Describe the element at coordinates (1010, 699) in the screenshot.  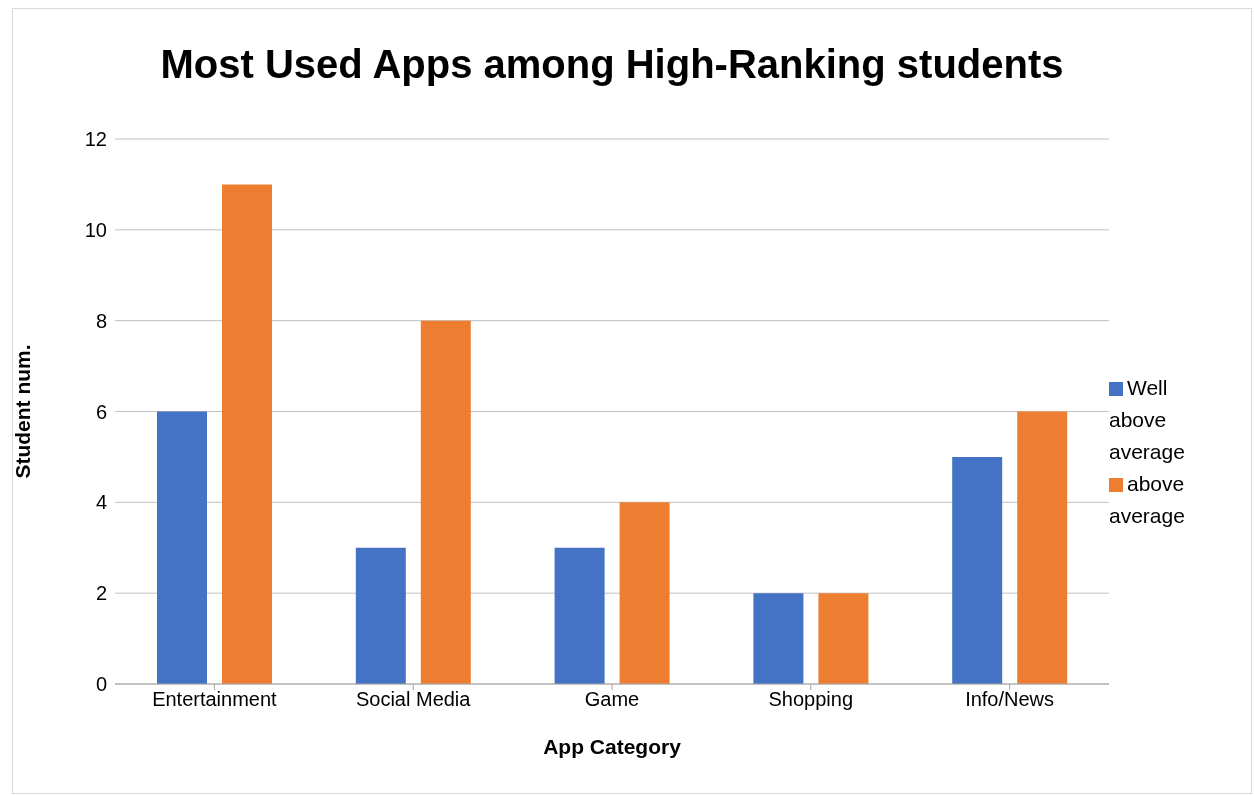
I see `x-tick-label: Info/News` at that location.